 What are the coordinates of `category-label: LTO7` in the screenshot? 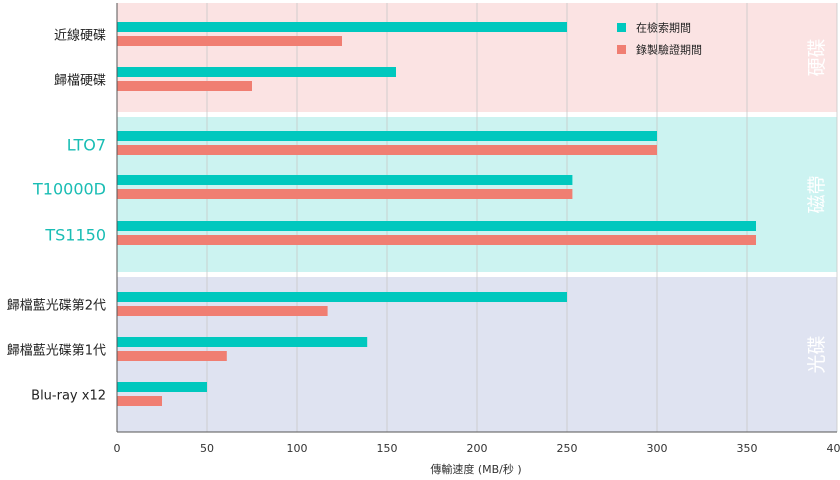 It's located at (86, 145).